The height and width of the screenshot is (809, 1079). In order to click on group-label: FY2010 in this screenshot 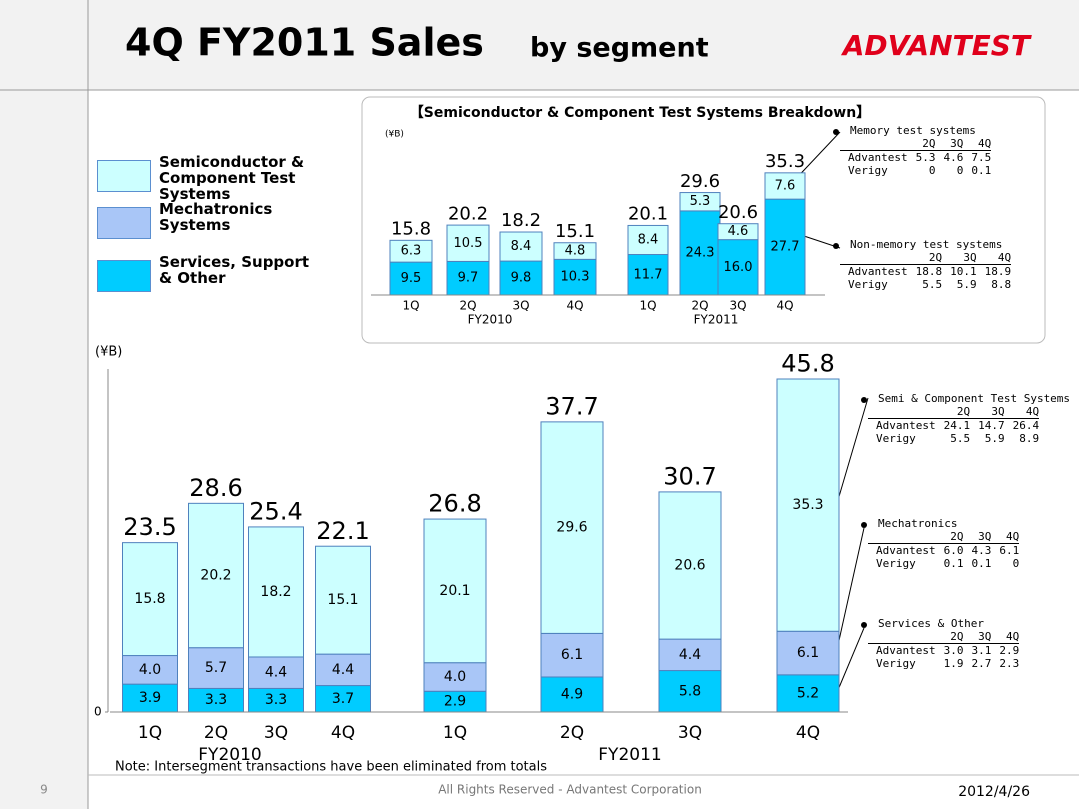, I will do `click(490, 320)`.